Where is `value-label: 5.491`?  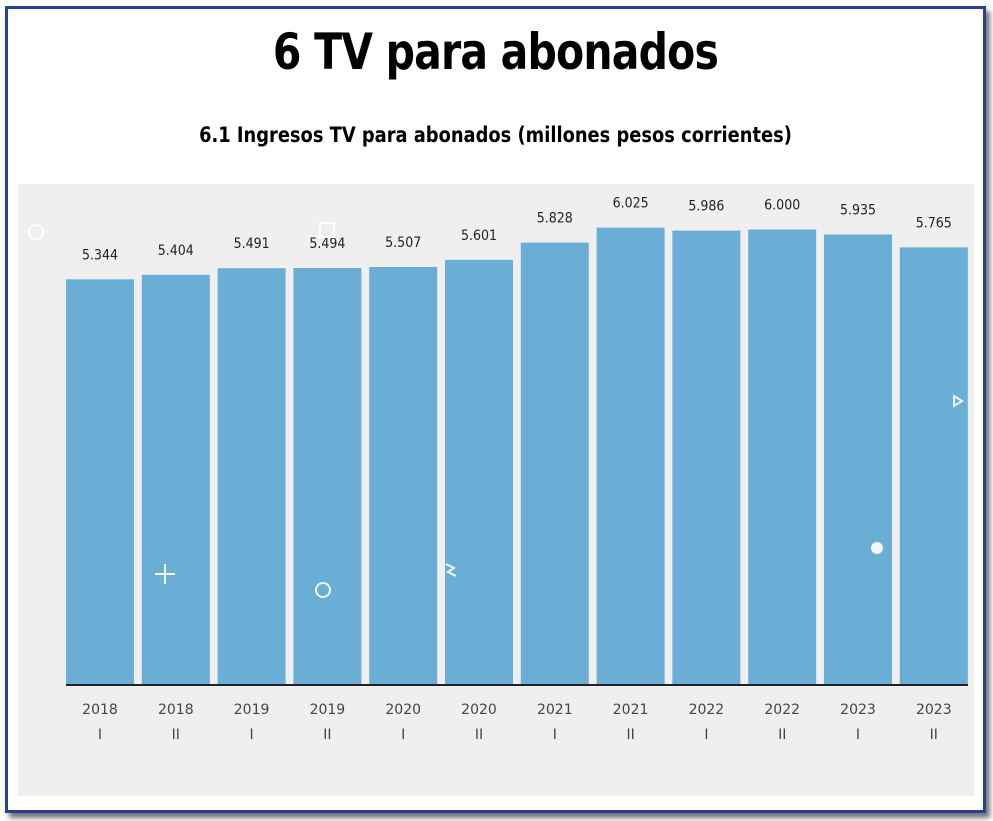
value-label: 5.491 is located at coordinates (252, 244).